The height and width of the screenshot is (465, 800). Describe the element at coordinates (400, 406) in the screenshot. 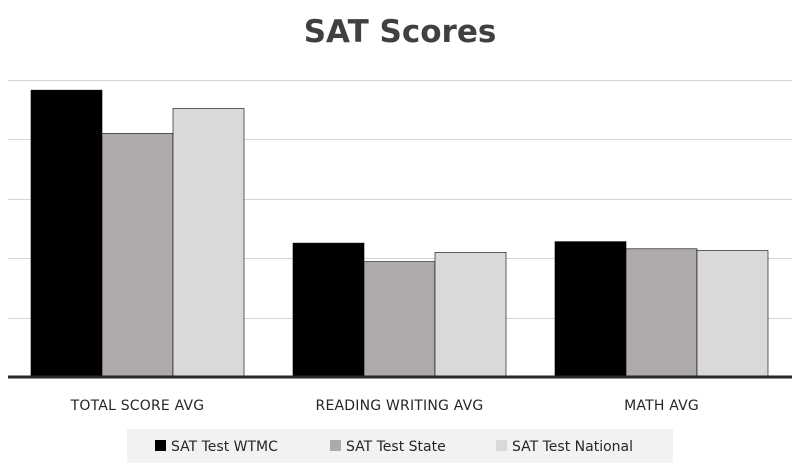

I see `category-label-reading-writing: READING WRITING AVG` at that location.